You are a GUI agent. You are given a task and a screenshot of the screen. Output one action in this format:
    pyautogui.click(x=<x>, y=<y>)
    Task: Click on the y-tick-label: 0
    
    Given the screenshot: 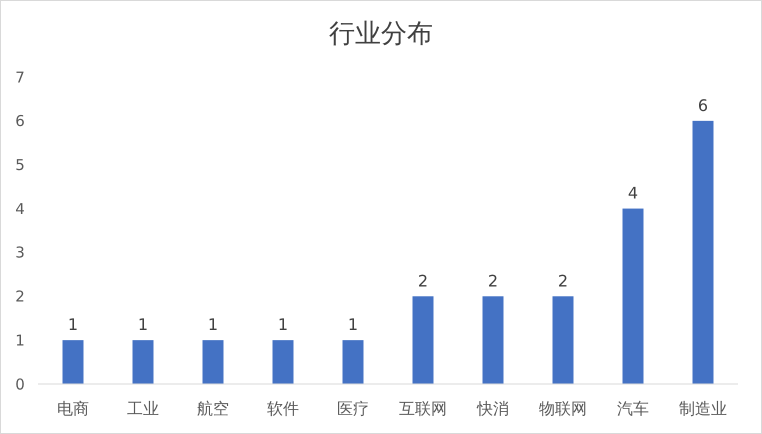 What is the action you would take?
    pyautogui.click(x=20, y=384)
    